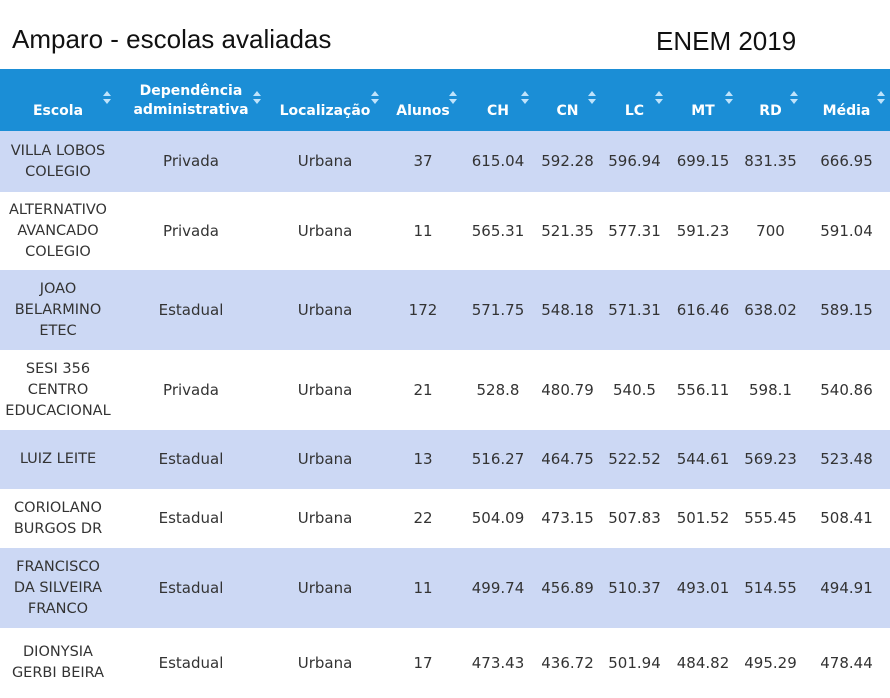 The height and width of the screenshot is (698, 890). I want to click on column-header-0: Escola, so click(58, 100).